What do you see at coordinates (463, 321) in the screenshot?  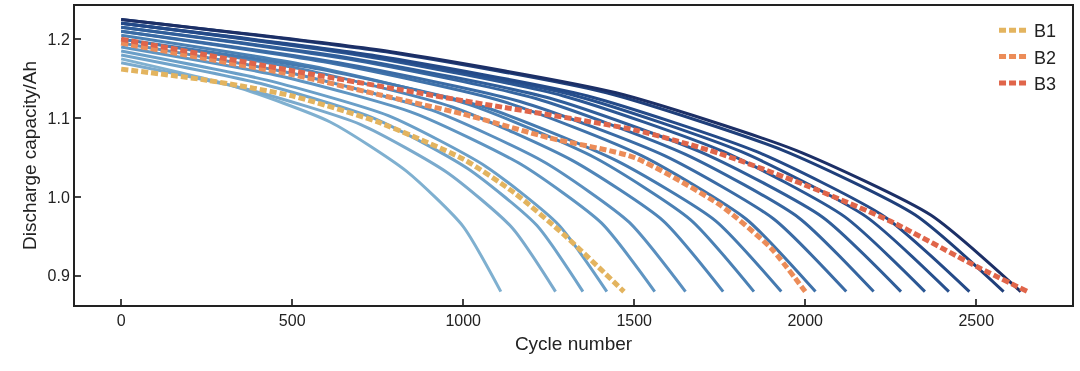 I see `x-tick-label: 1000` at bounding box center [463, 321].